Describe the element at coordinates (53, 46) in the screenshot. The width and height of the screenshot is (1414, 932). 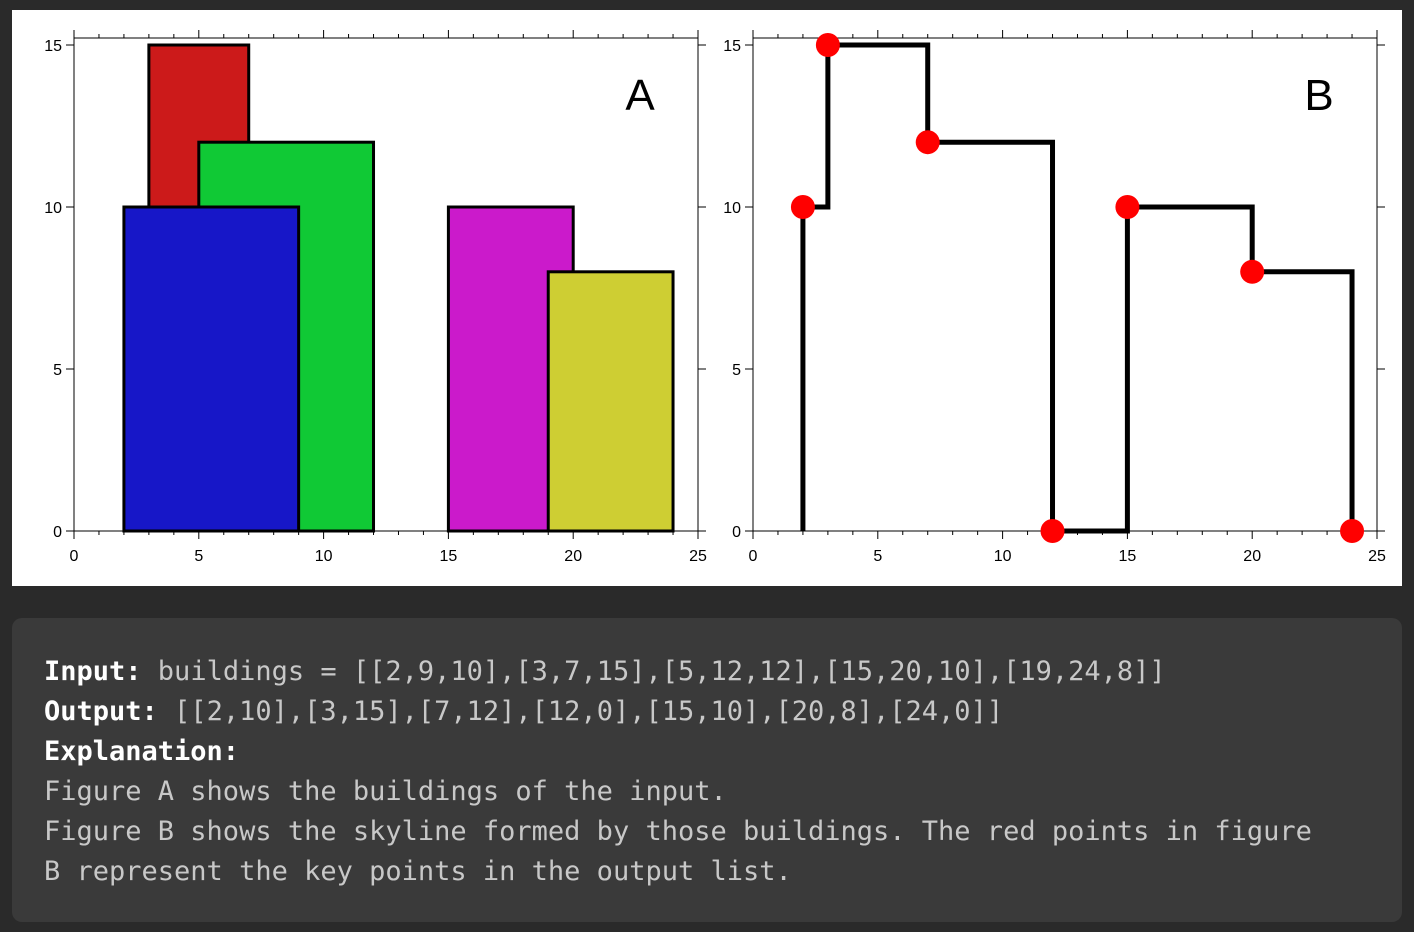
I see `panel-a-y-tick-label: 15` at that location.